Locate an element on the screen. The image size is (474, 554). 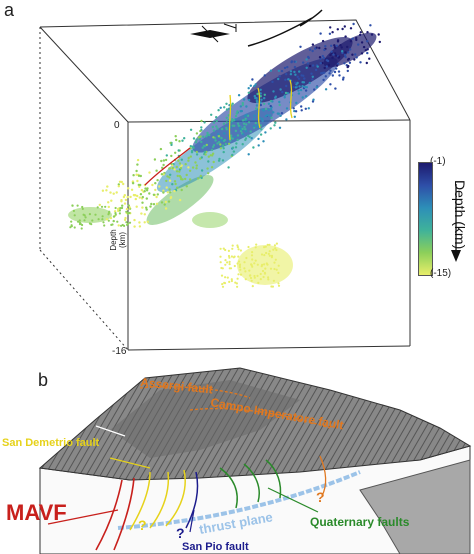
depth-axis-unit: (km) is located at coordinates (122, 240).